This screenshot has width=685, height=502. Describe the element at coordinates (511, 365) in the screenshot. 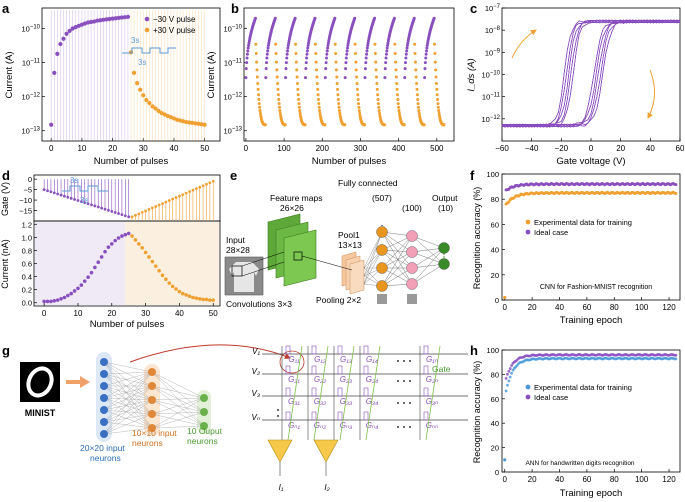

I see `h-point` at that location.